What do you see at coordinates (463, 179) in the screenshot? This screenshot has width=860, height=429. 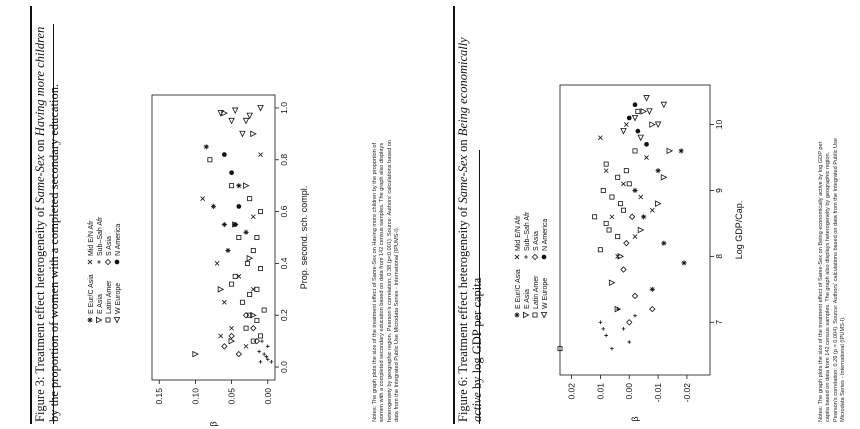 I see `figure6-caption-treatment: Same-Sex` at bounding box center [463, 179].